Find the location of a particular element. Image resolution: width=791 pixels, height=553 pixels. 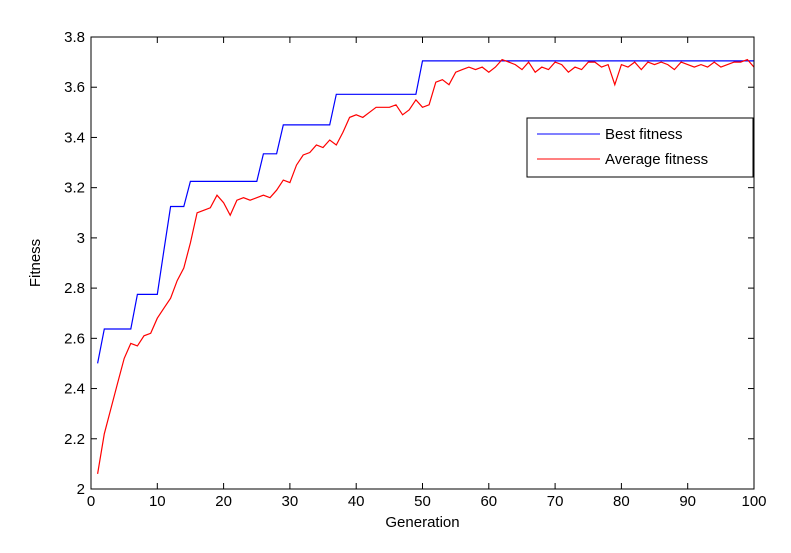

y-tick-label: 3.2 is located at coordinates (74, 188).